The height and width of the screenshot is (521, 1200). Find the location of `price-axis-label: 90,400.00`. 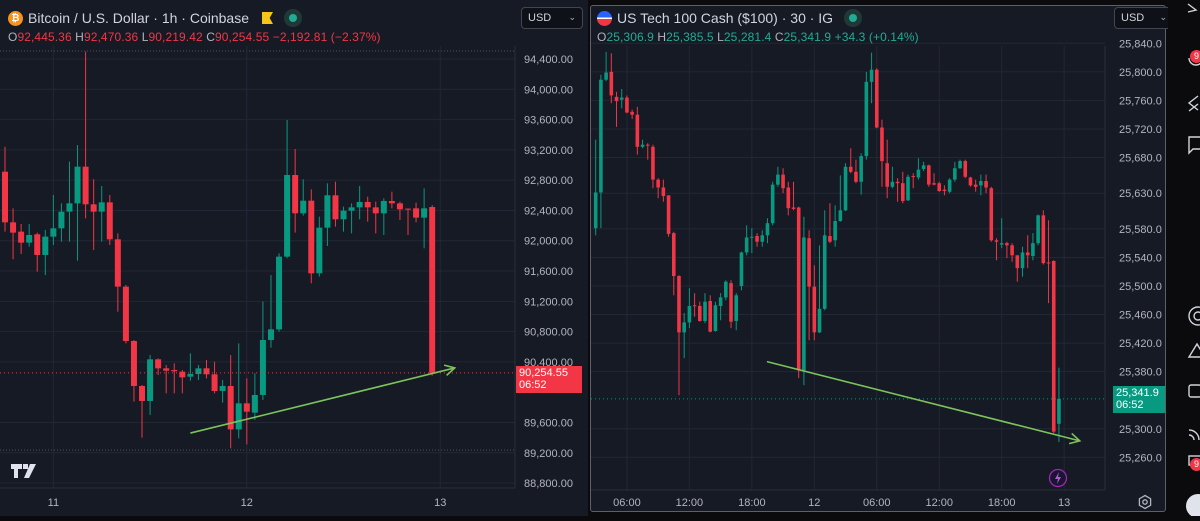

price-axis-label: 90,400.00 is located at coordinates (548, 363).